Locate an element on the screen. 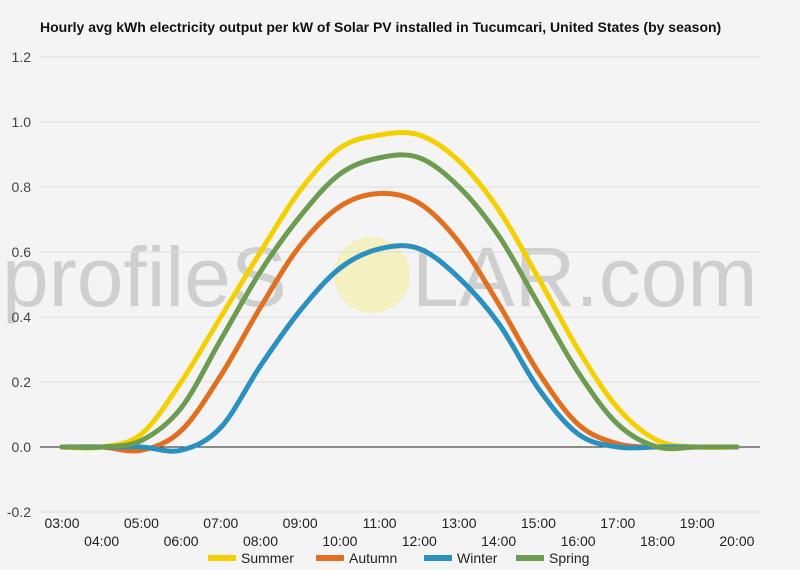  x-tick-label: 08:00 is located at coordinates (260, 541).